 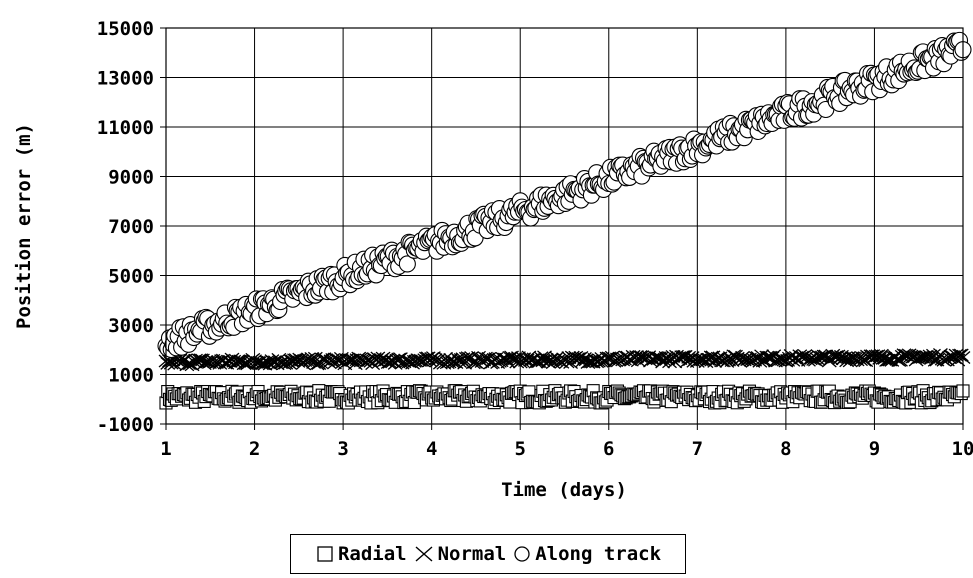 I want to click on x-tick-label: 3, so click(x=342, y=449).